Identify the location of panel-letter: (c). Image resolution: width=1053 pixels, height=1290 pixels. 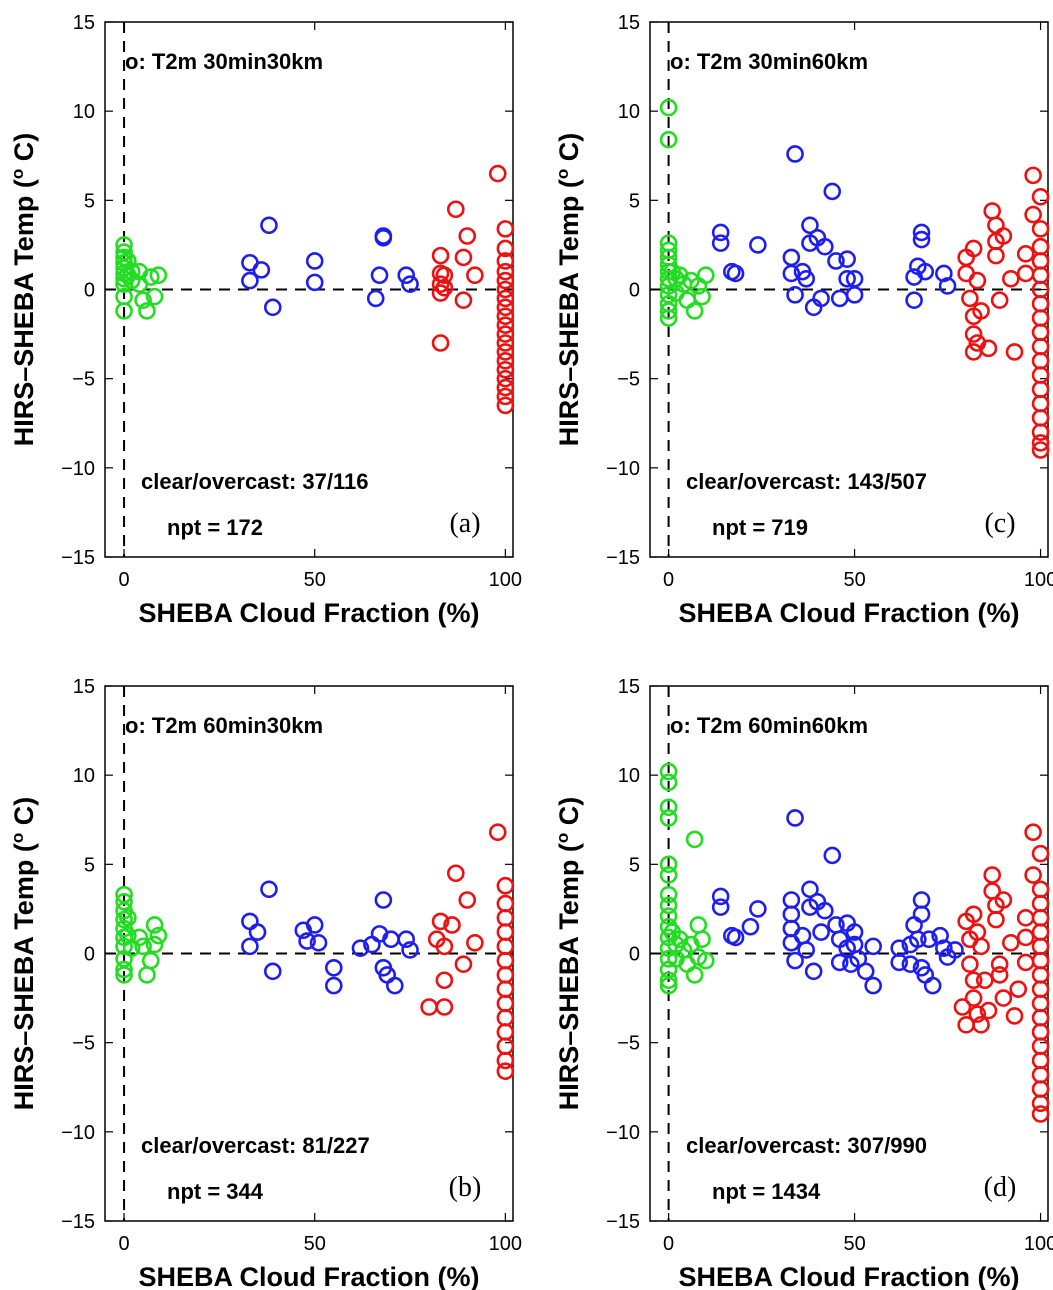
(999, 523).